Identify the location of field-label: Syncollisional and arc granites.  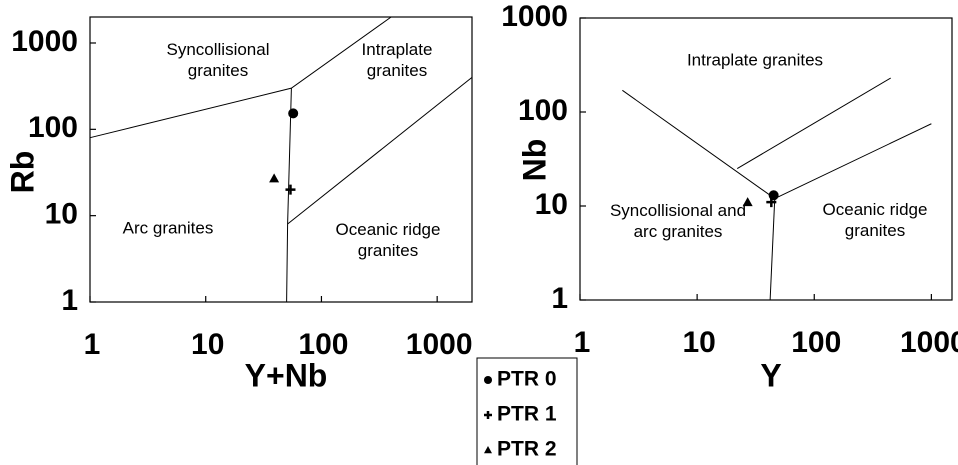
(678, 221).